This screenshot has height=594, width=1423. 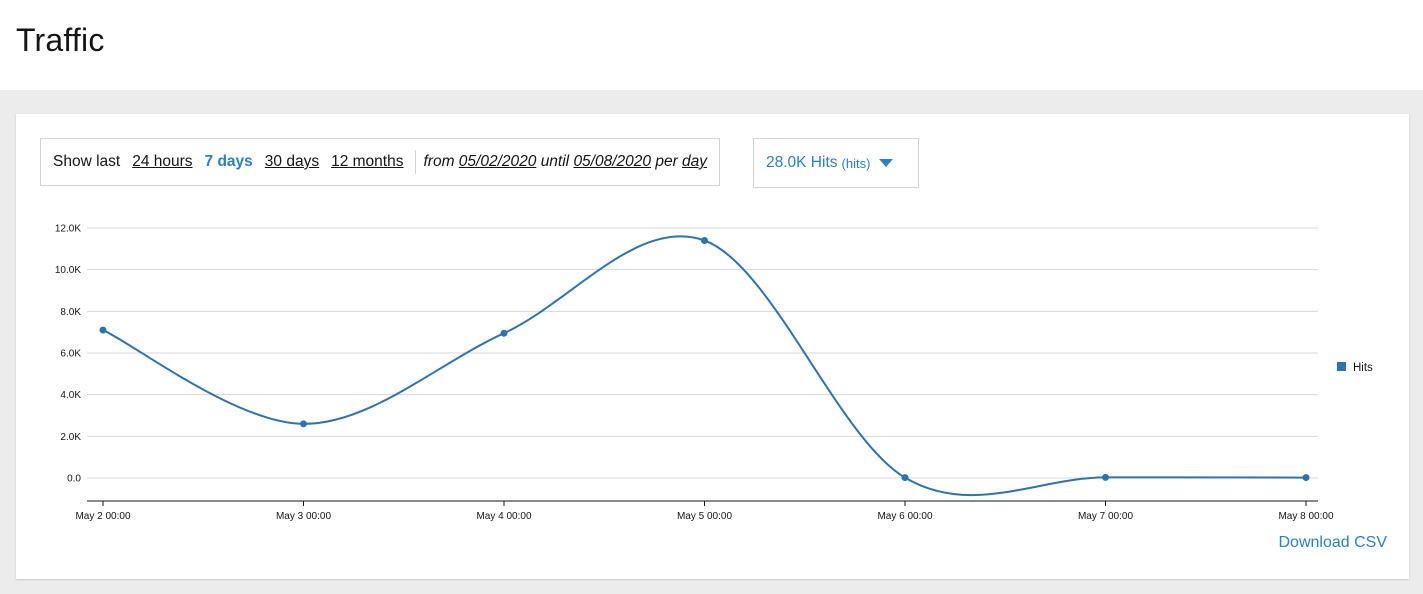 I want to click on caret-down-icon, so click(x=886, y=163).